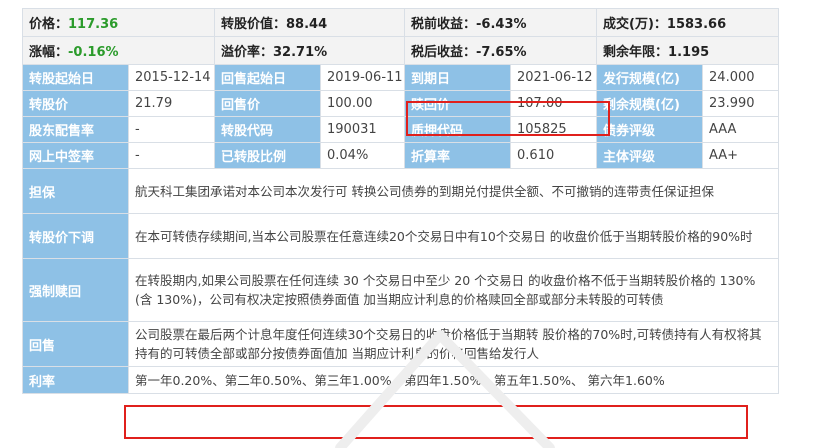 Image resolution: width=820 pixels, height=448 pixels. What do you see at coordinates (49, 52) in the screenshot?
I see `change-label: 涨幅：` at bounding box center [49, 52].